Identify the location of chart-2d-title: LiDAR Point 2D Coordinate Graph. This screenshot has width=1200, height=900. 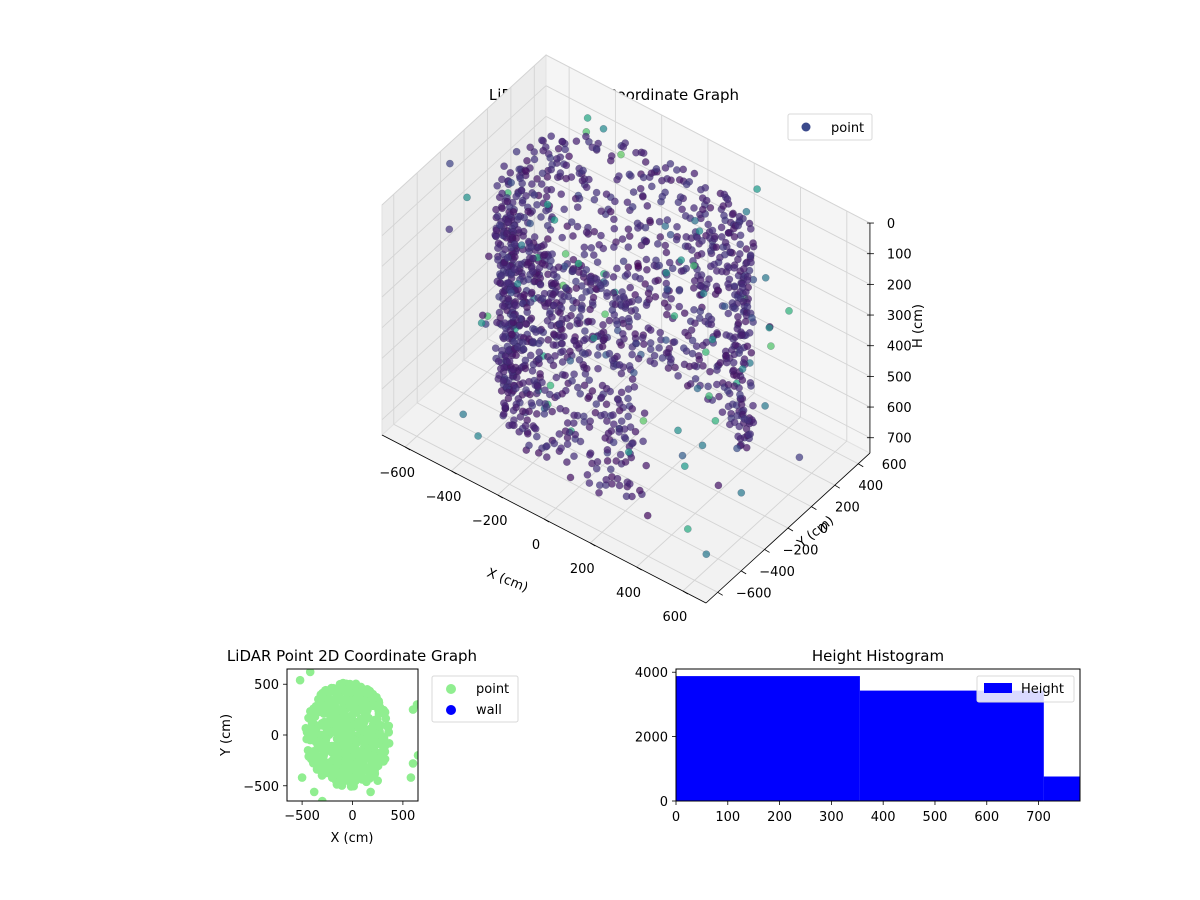
(352, 656).